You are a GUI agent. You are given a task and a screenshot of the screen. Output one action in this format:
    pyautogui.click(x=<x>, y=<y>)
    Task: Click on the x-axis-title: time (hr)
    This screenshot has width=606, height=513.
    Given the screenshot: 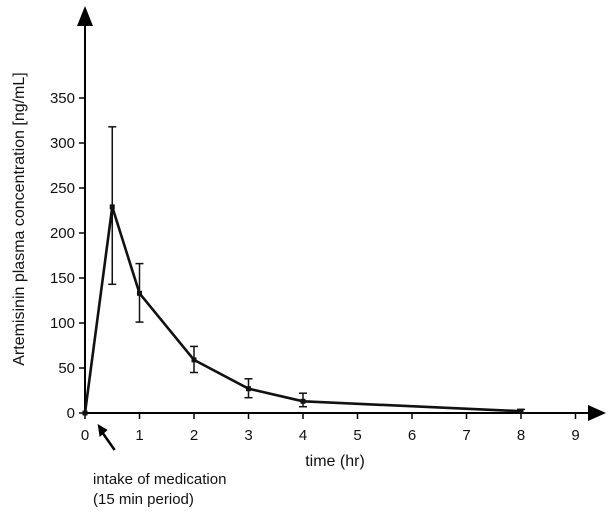 What is the action you would take?
    pyautogui.click(x=335, y=461)
    